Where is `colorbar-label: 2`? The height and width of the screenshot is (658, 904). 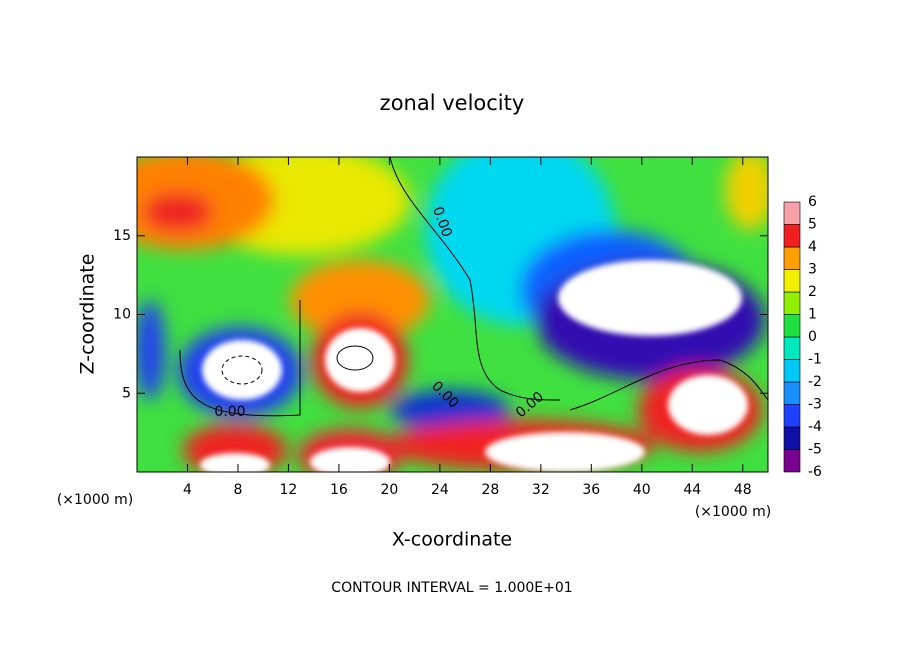 colorbar-label: 2 is located at coordinates (812, 292).